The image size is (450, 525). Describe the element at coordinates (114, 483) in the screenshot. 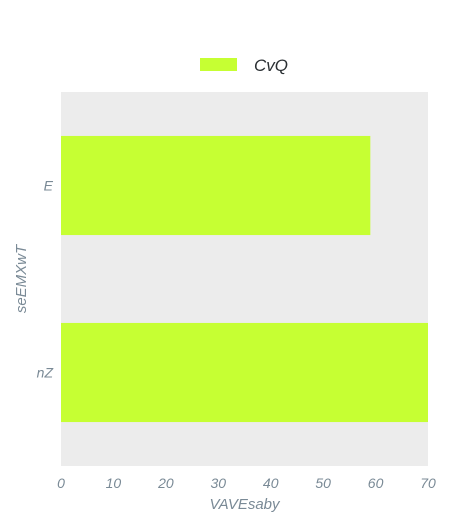

I see `x-tick-label: 10` at that location.